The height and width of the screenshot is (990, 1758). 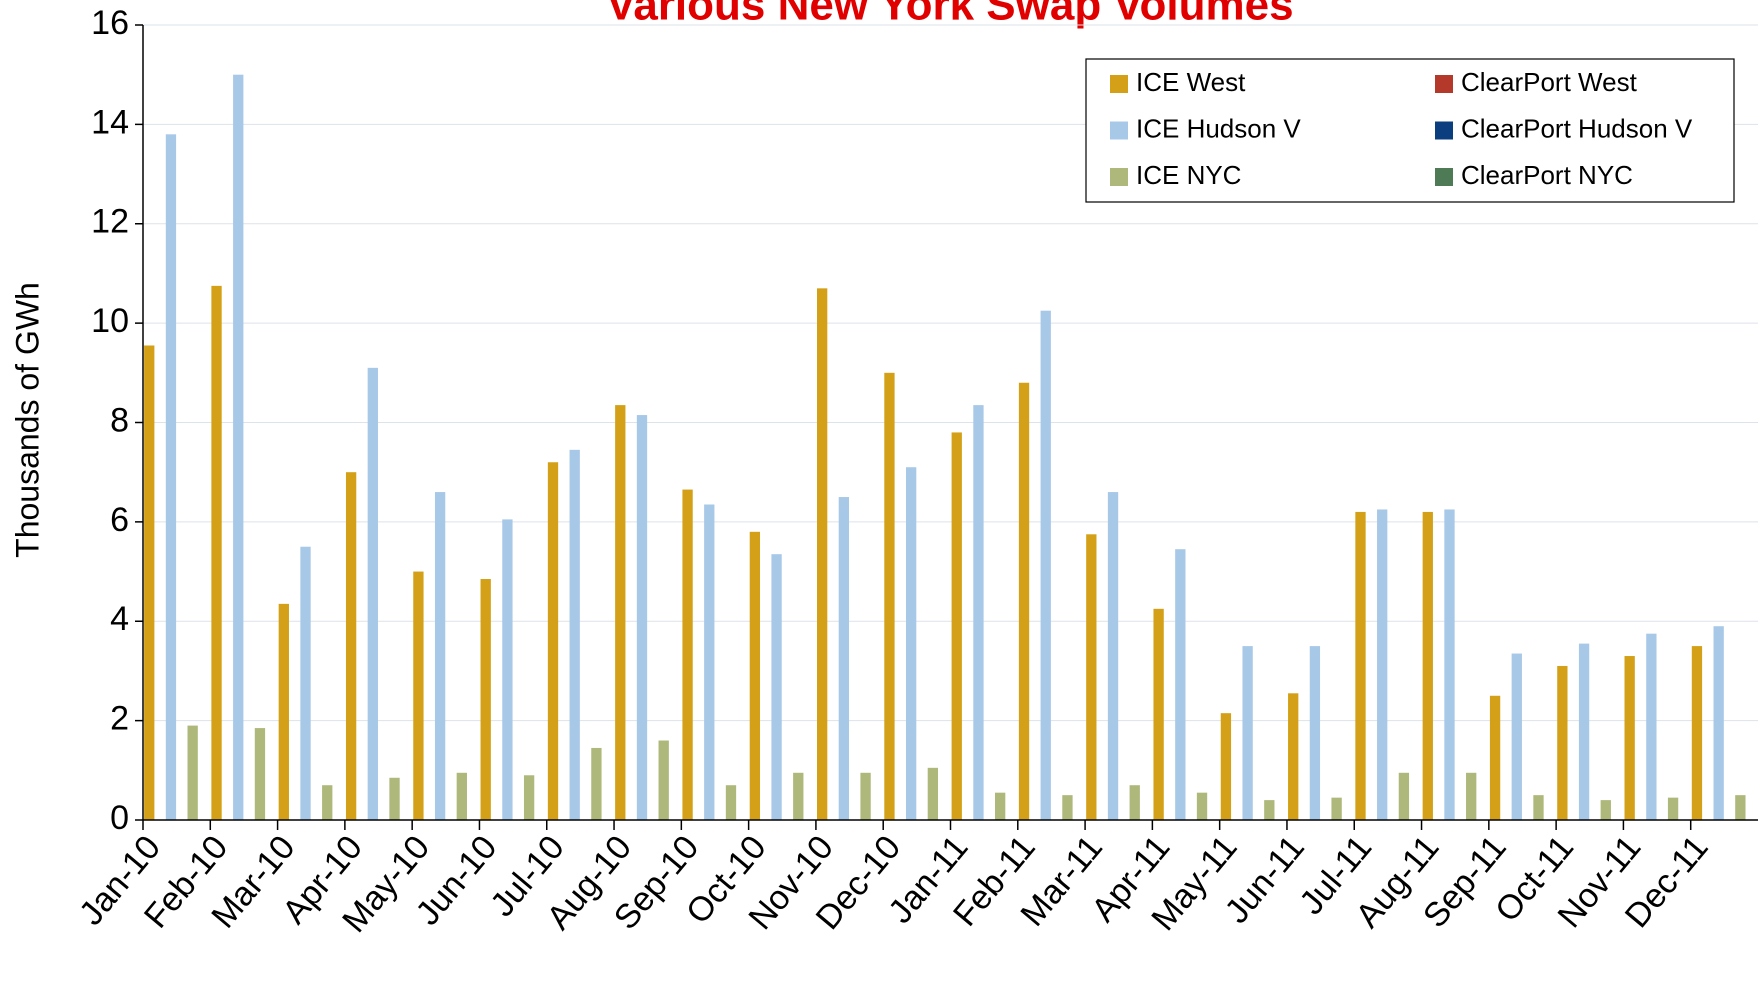 I want to click on y-tick-label: 2, so click(x=119, y=719).